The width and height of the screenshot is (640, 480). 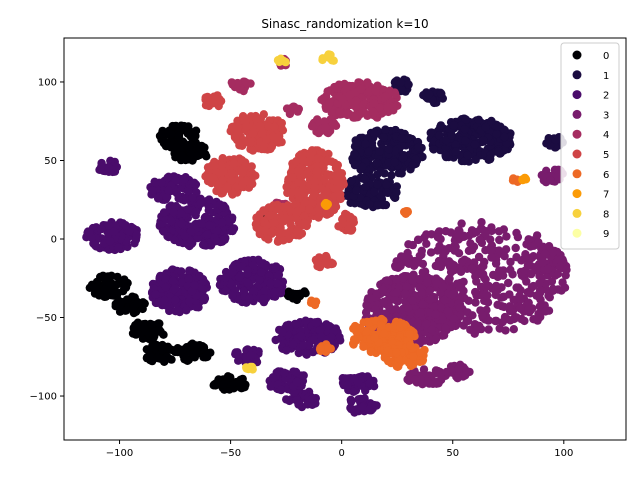 What do you see at coordinates (590, 146) in the screenshot?
I see `legend: 0 1 2 3 4 5 6 7 8 9` at bounding box center [590, 146].